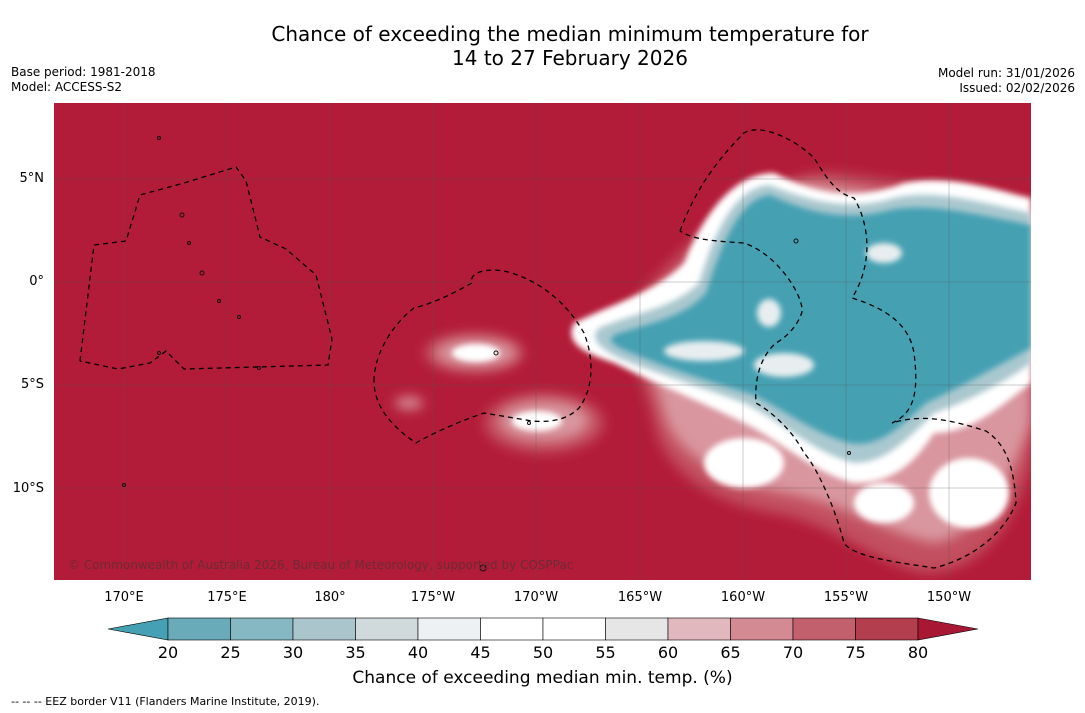 The image size is (1085, 713). What do you see at coordinates (168, 652) in the screenshot?
I see `colorbar-label: 20` at bounding box center [168, 652].